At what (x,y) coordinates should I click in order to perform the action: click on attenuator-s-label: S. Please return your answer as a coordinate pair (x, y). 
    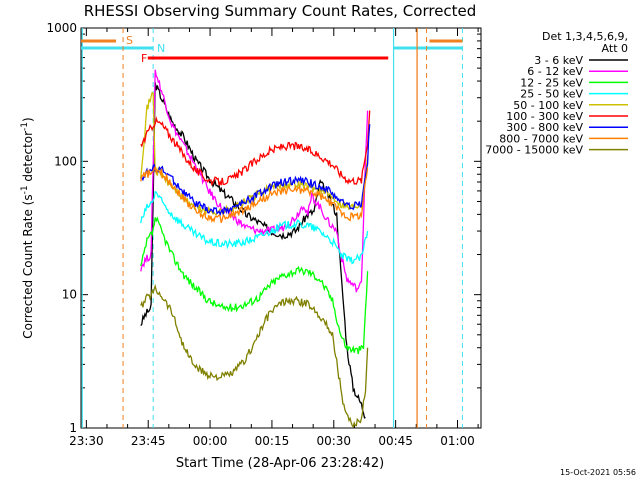
    Looking at the image, I should click on (129, 40).